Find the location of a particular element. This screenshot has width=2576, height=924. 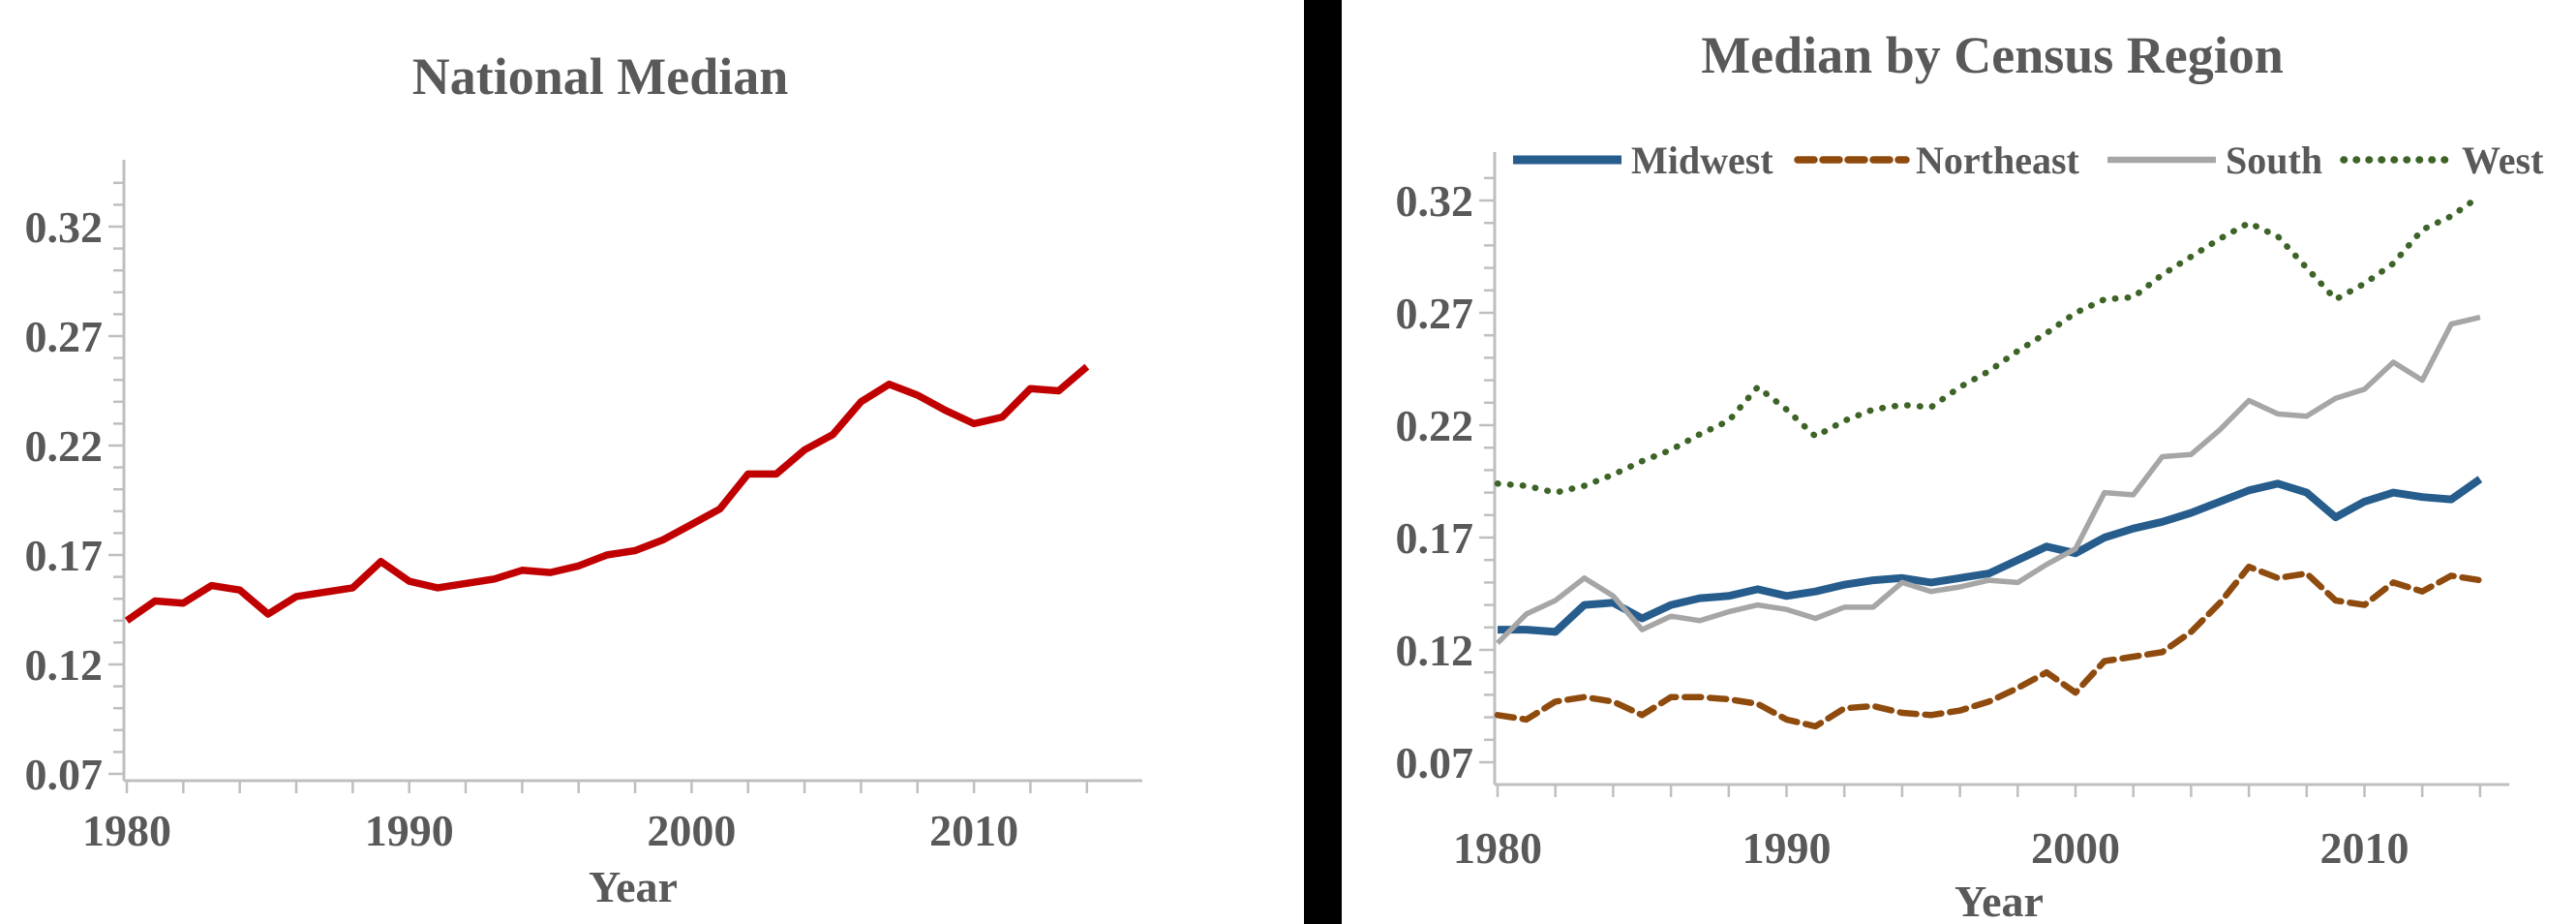

chart-title: Median by Census Region is located at coordinates (1992, 55).